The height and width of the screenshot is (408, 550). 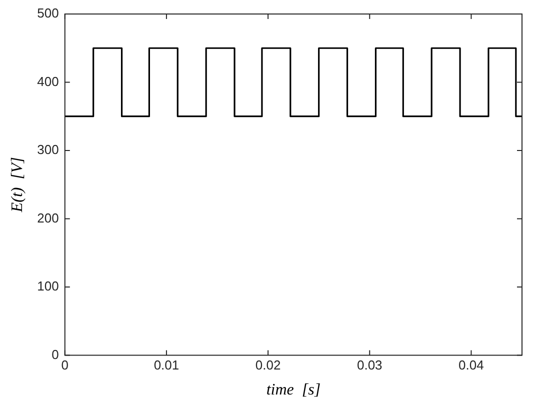 What do you see at coordinates (167, 365) in the screenshot?
I see `x-tick-label: 0.01` at bounding box center [167, 365].